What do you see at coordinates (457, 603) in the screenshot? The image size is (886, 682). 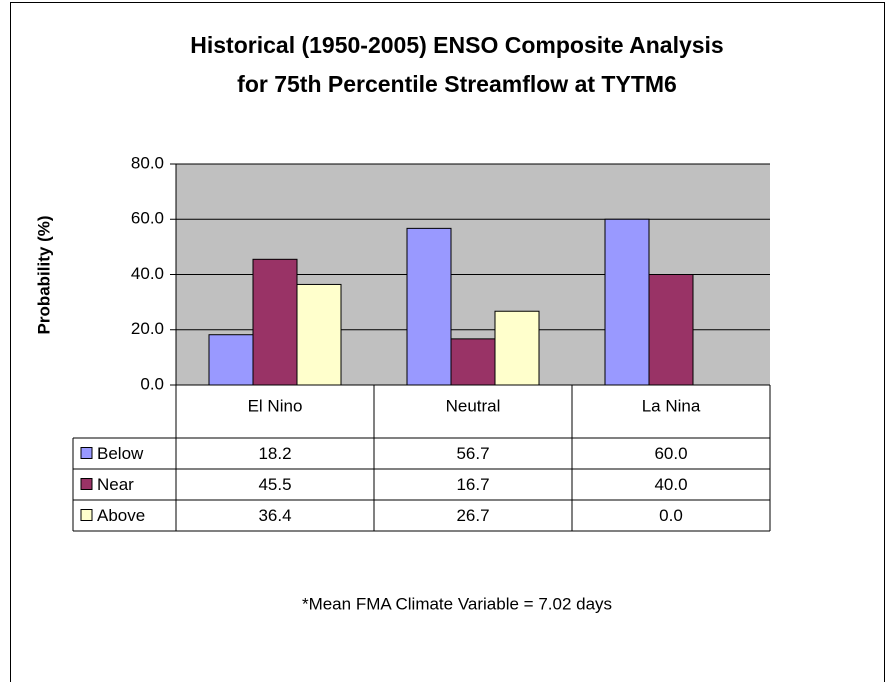 I see `footnote: *Mean FMA Climate Variable = 7.02 days` at bounding box center [457, 603].